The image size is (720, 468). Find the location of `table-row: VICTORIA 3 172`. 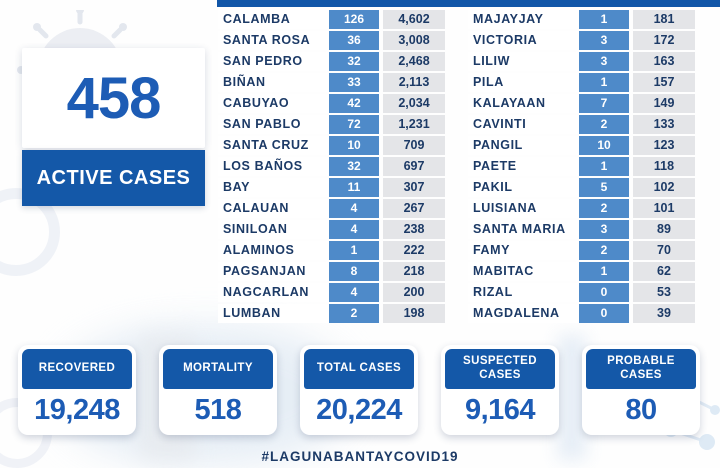

table-row: VICTORIA 3 172 is located at coordinates (581, 40).